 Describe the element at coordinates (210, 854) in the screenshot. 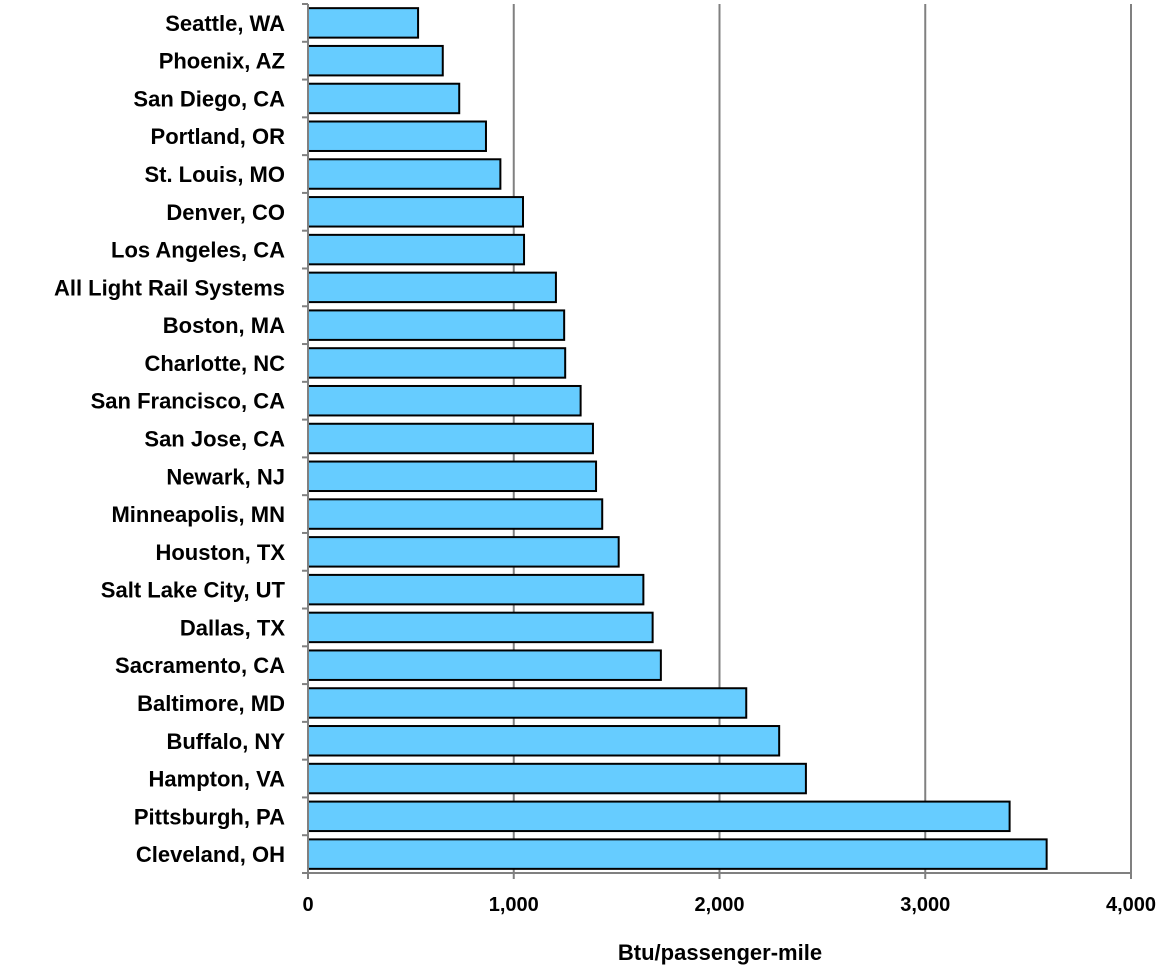

I see `category-label: Cleveland, OH` at that location.